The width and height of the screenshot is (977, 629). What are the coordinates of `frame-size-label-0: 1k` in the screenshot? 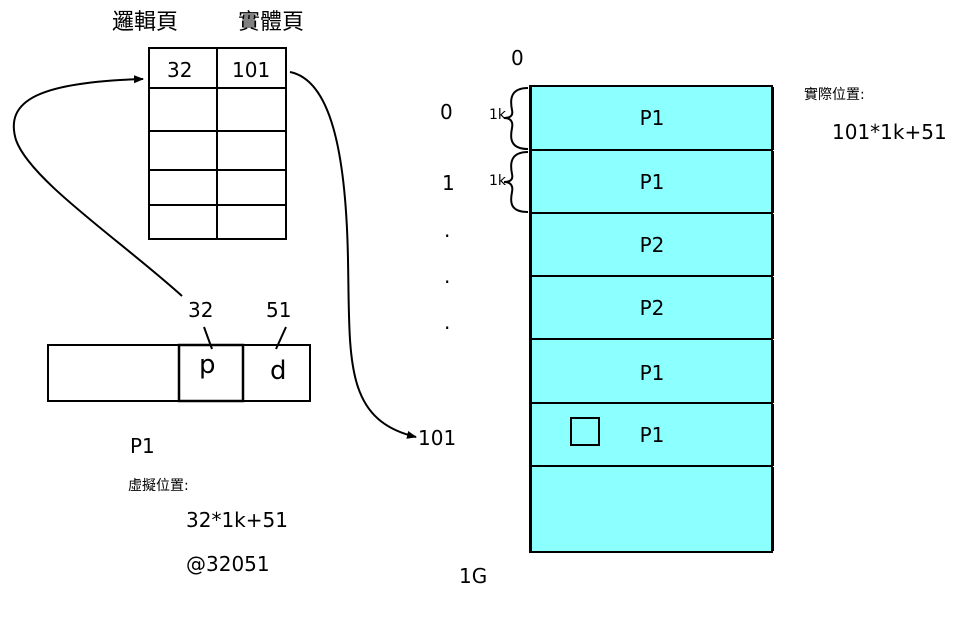 It's located at (498, 115).